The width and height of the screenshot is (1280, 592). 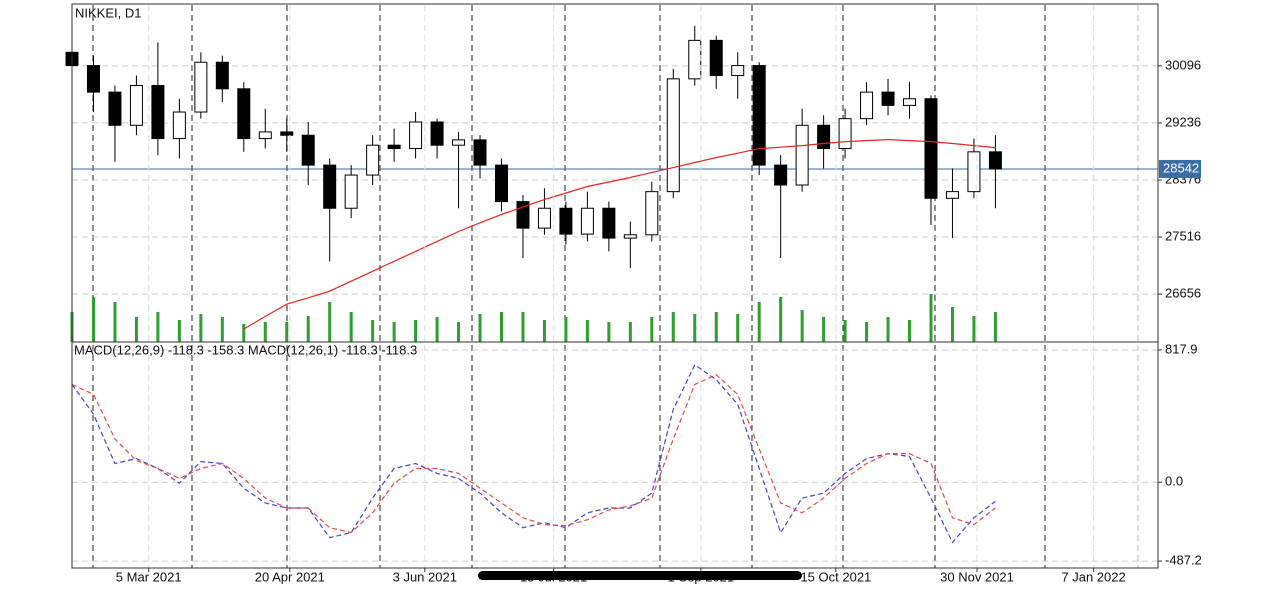 What do you see at coordinates (108, 12) in the screenshot?
I see `chart-title: NIKKEI, D1` at bounding box center [108, 12].